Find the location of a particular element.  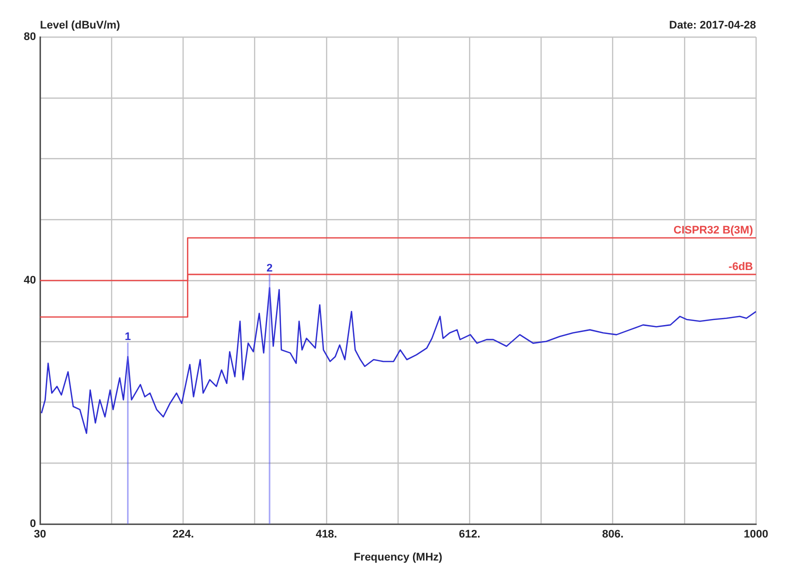

x-tick-label: 224. is located at coordinates (183, 534).